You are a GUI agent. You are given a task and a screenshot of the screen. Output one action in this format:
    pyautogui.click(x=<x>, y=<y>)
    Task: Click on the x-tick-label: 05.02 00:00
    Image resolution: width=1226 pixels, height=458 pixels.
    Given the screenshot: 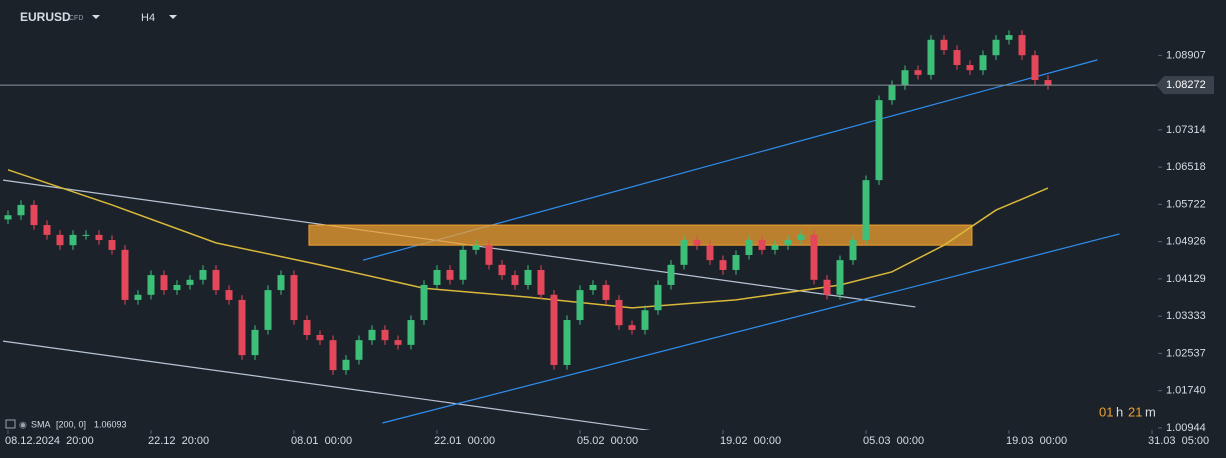 What is the action you would take?
    pyautogui.click(x=607, y=441)
    